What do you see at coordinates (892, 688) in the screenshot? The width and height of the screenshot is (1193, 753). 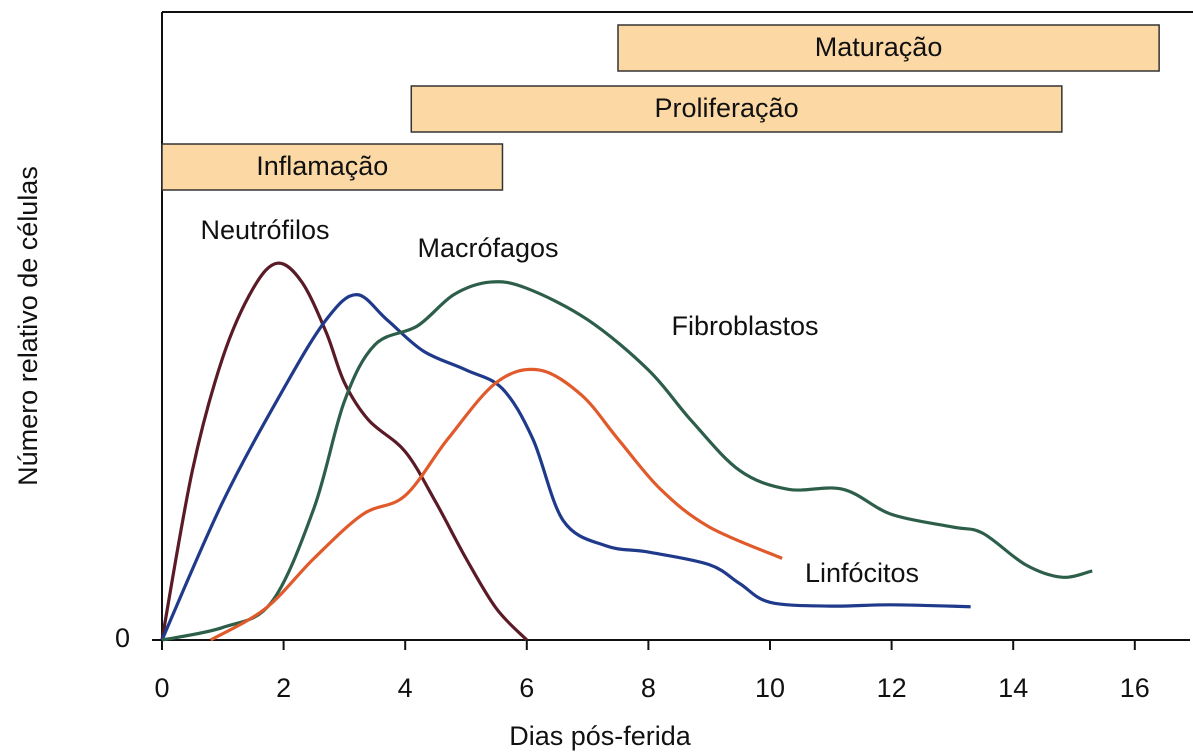 I see `x-tick-label: 12` at bounding box center [892, 688].